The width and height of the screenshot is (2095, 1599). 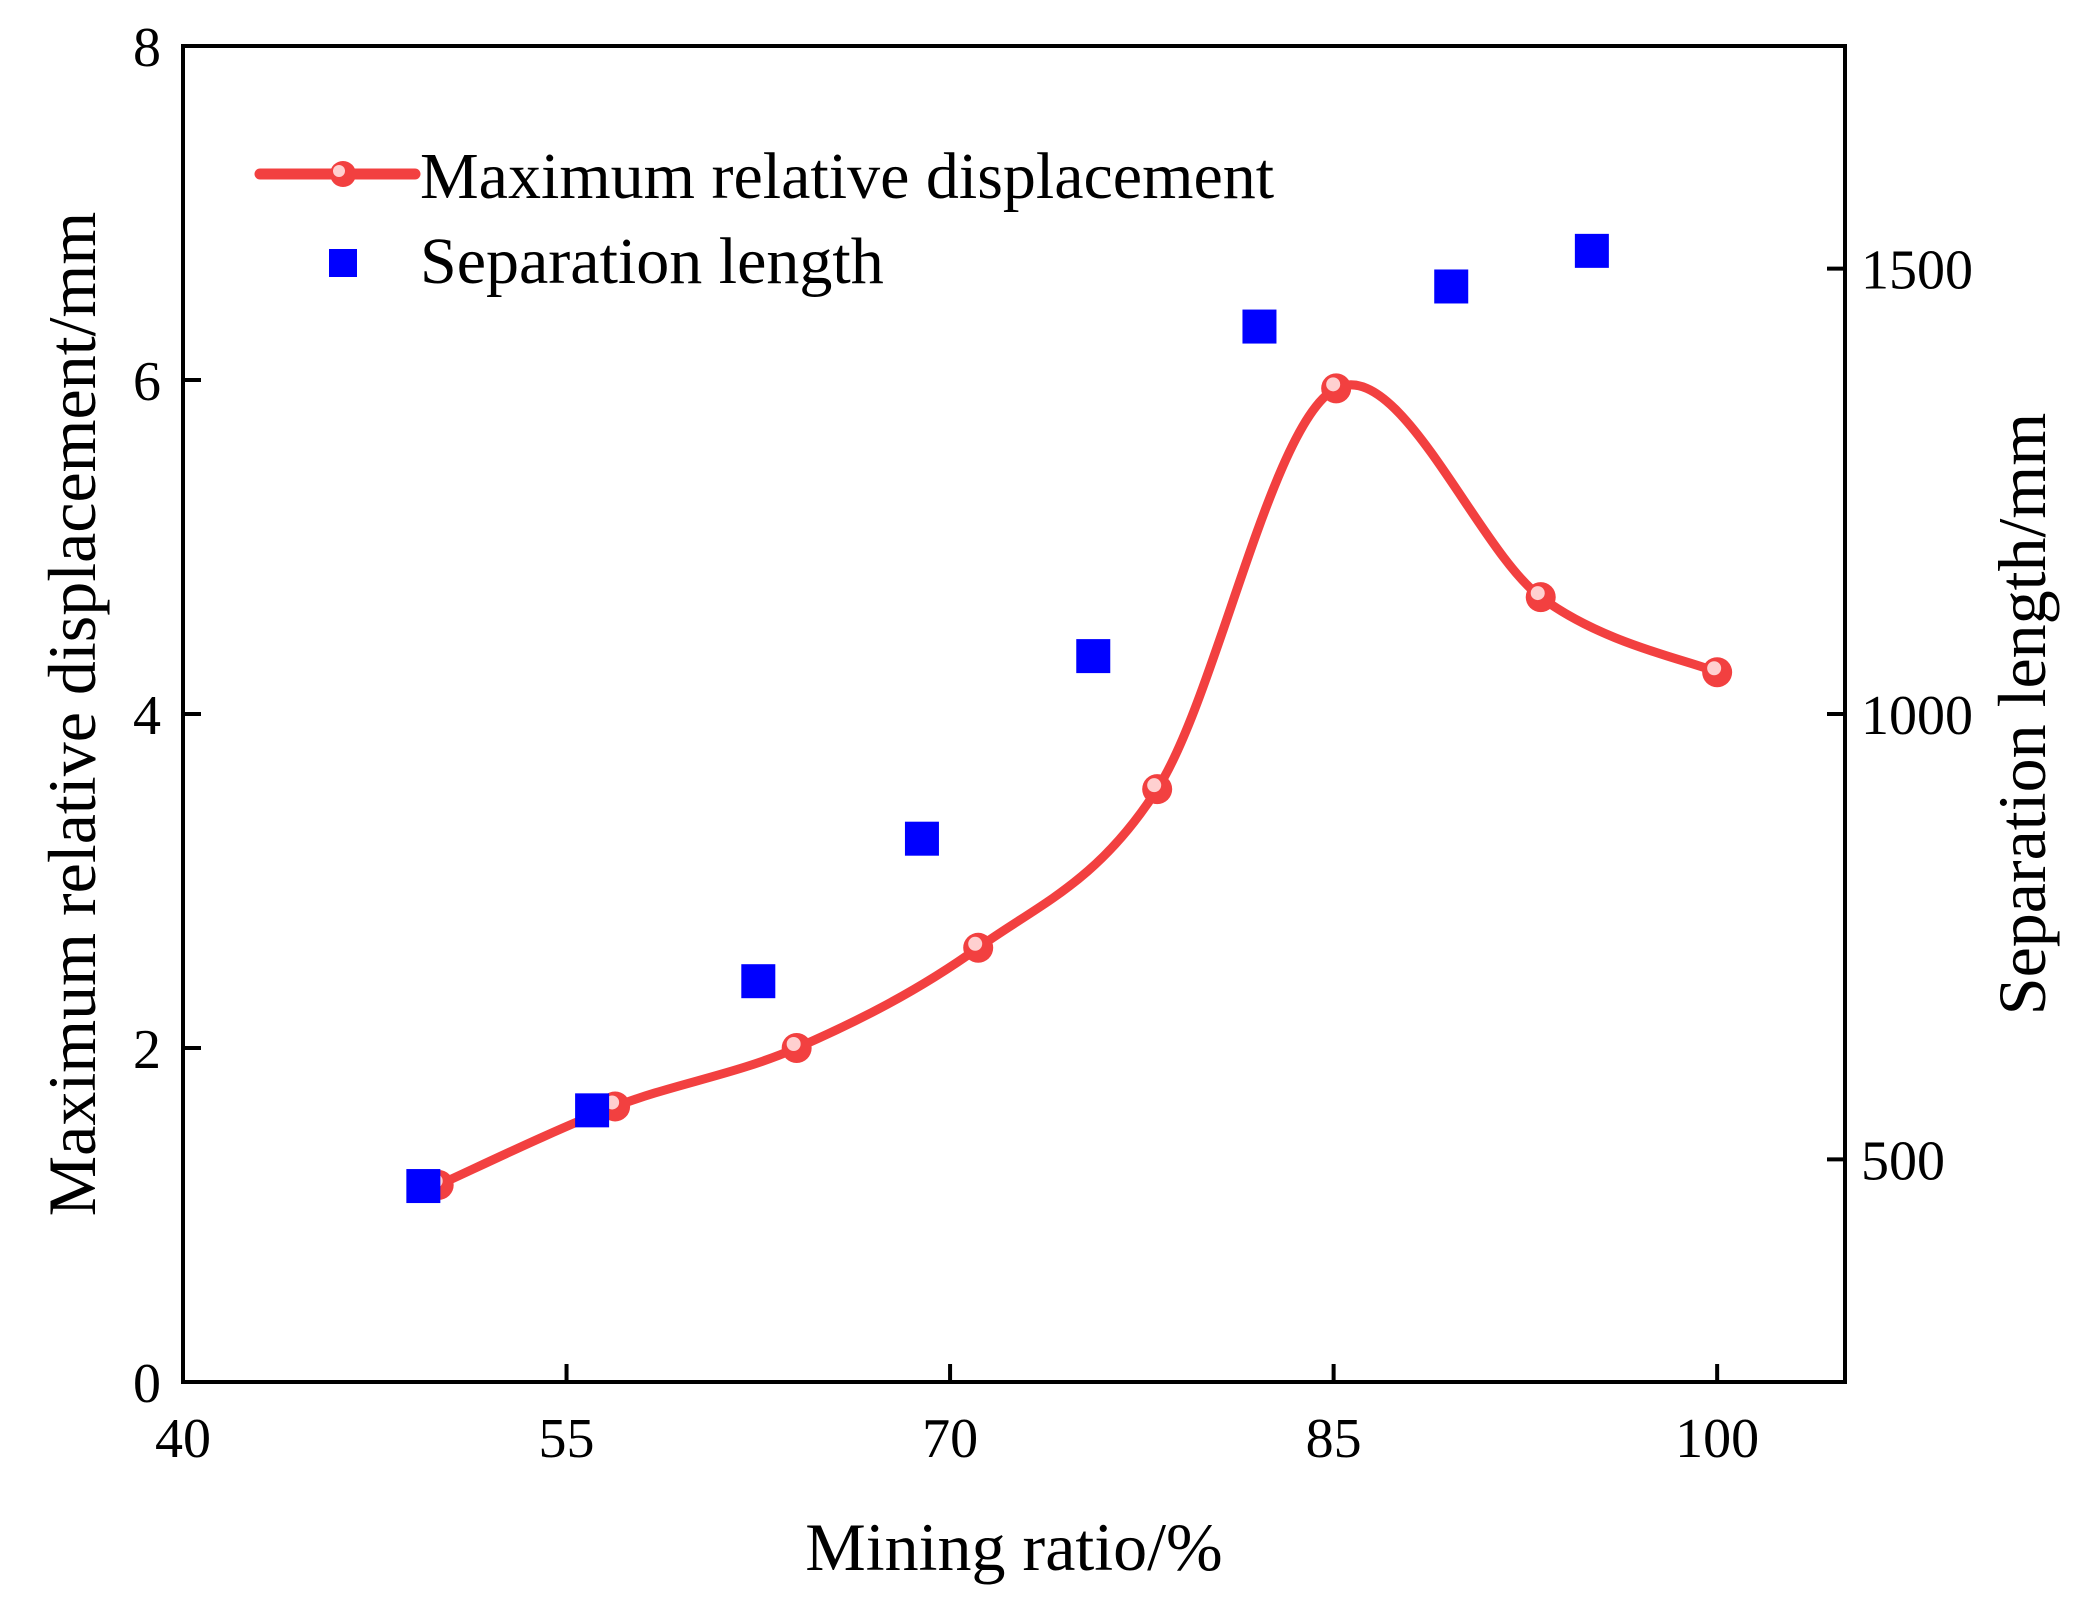 I want to click on y-tick-label: 0, so click(x=147, y=1384).